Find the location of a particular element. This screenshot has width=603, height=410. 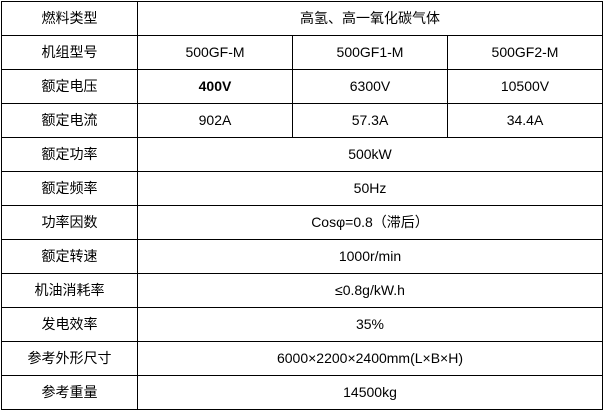

table-row: 机组型号 500GF-M 500GF1-M 500GF2-M is located at coordinates (302, 52).